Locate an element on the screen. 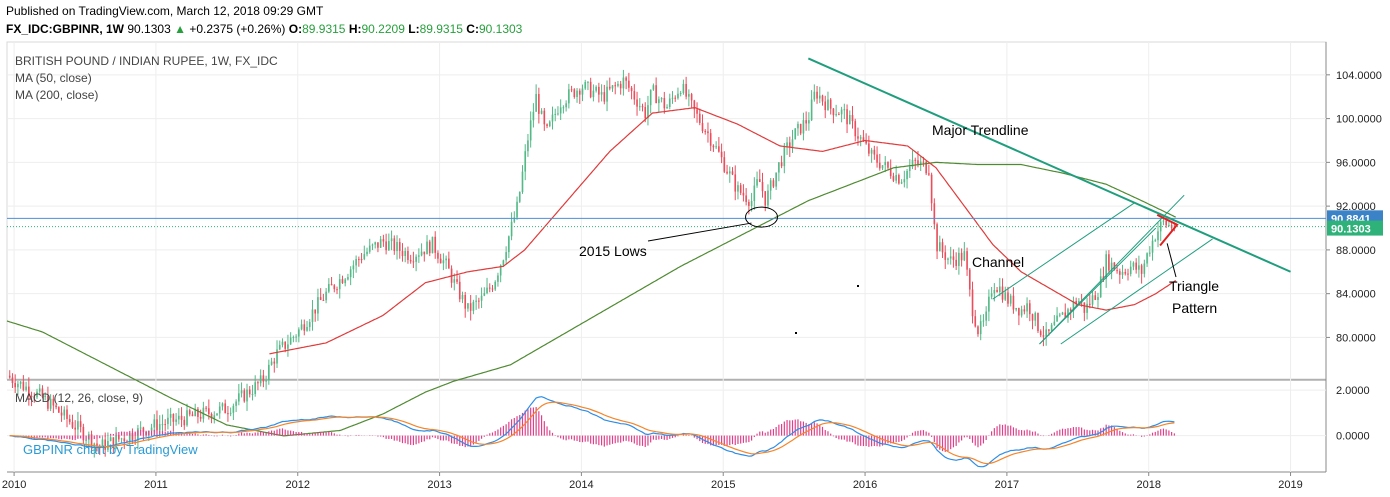 The image size is (1390, 497). ma200-legend: MA (200, close) is located at coordinates (56, 95).